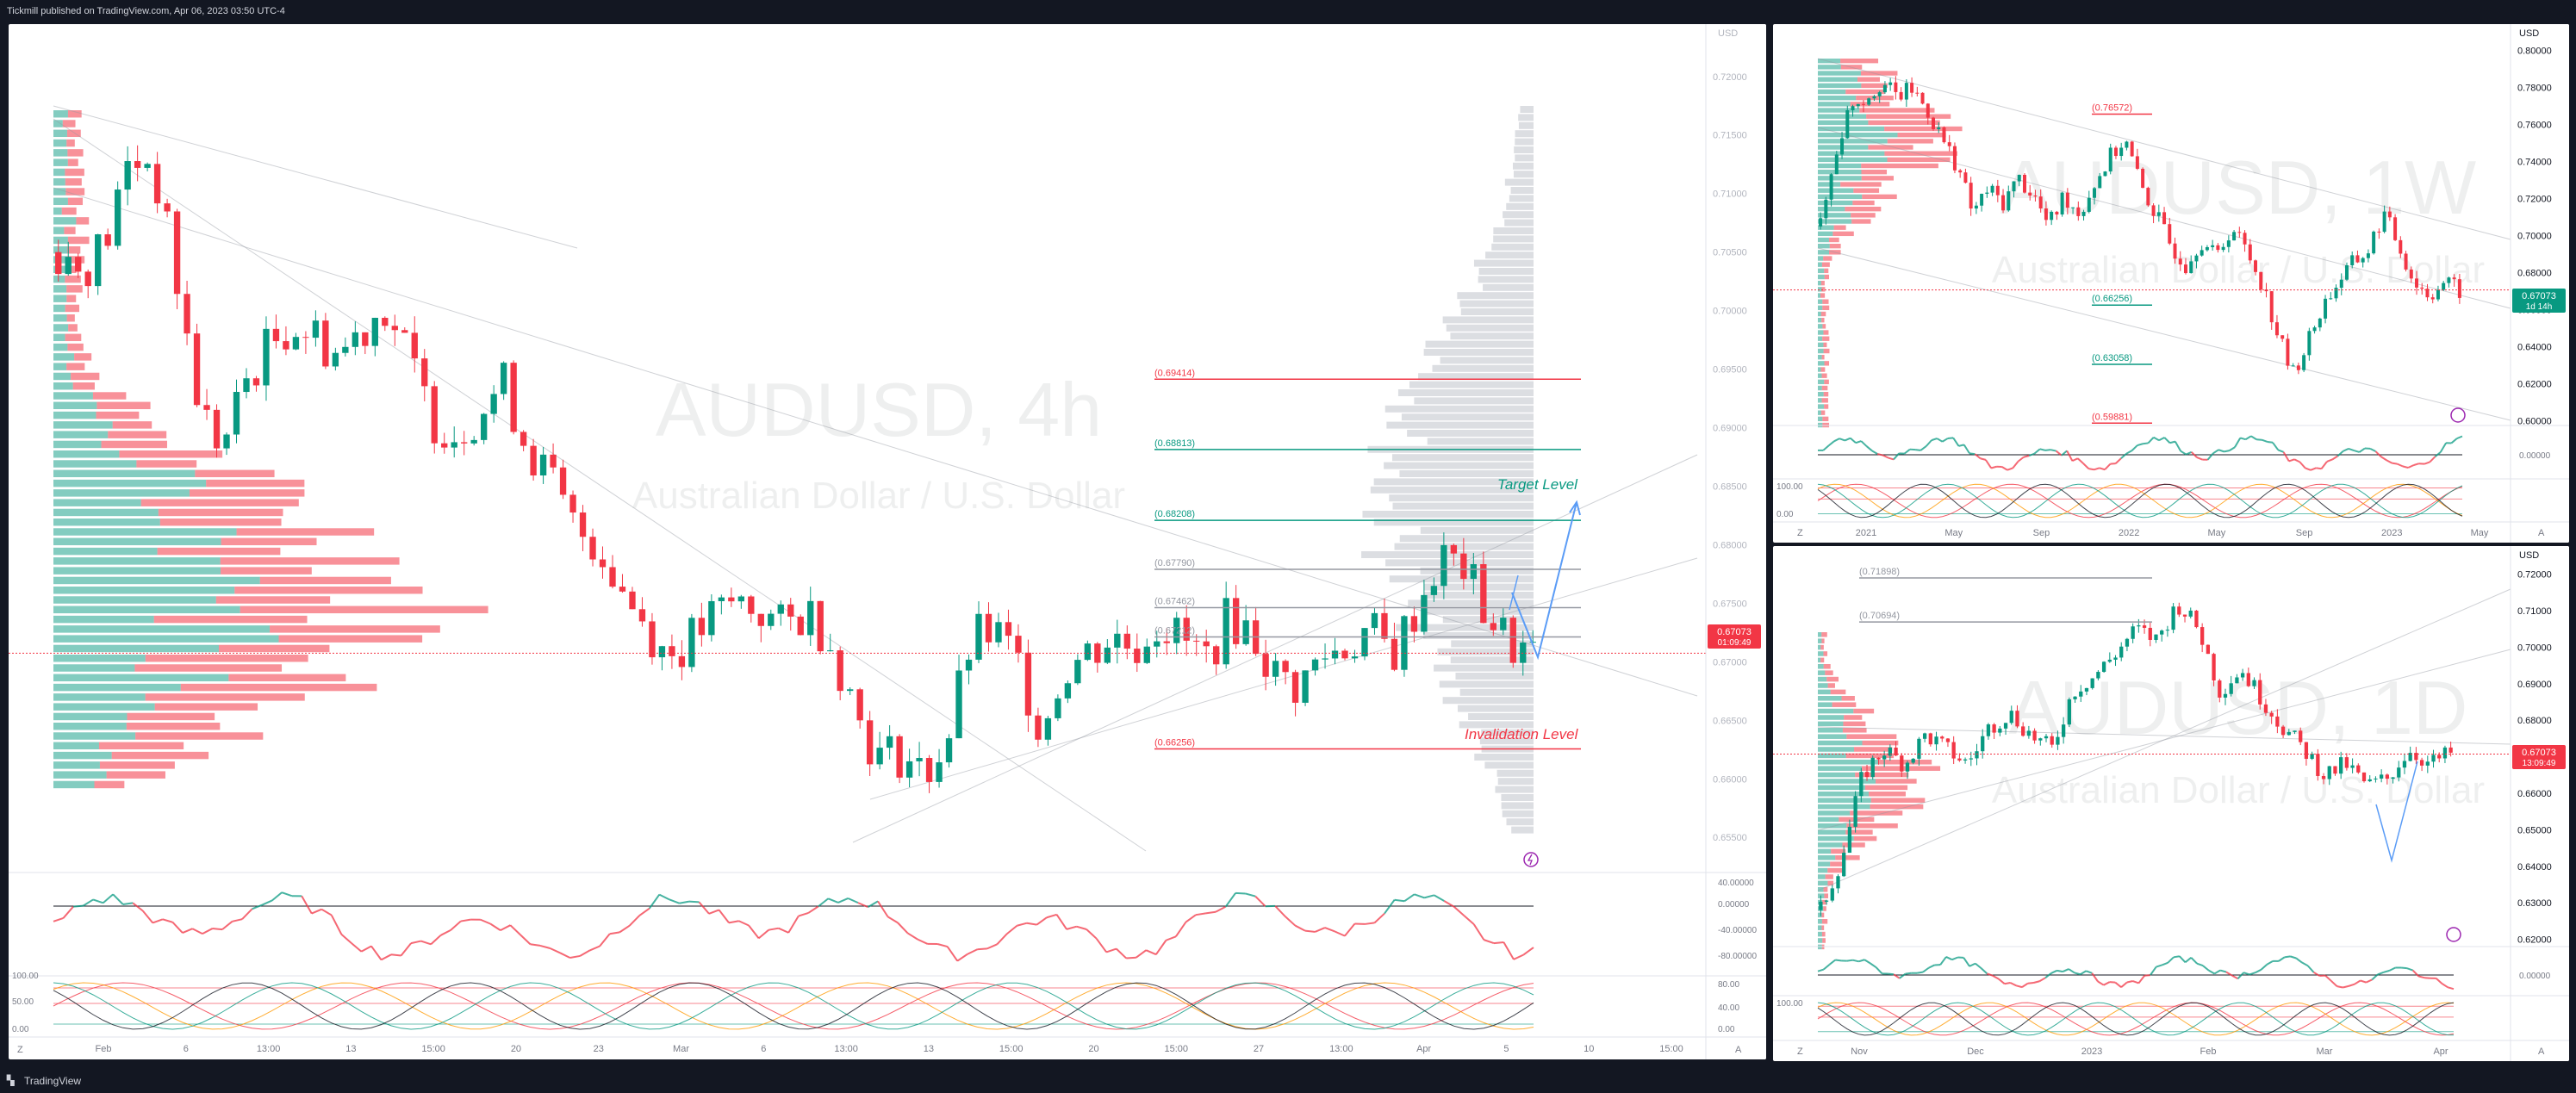 This screenshot has height=1093, width=2576. What do you see at coordinates (2458, 415) in the screenshot?
I see `weekly-lightning-icon` at bounding box center [2458, 415].